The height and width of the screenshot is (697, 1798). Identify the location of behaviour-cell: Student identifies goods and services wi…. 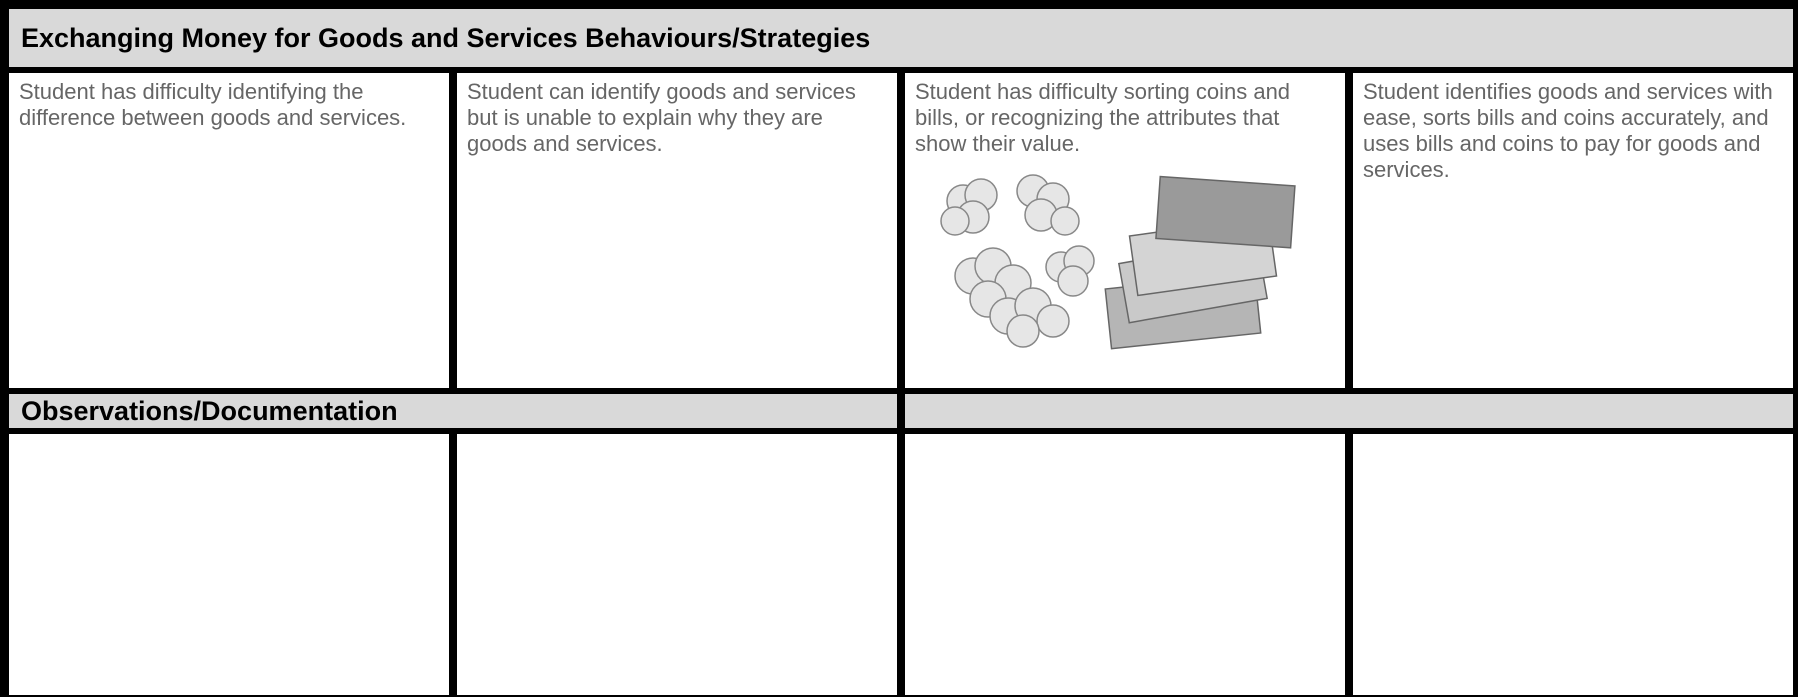
(1573, 230).